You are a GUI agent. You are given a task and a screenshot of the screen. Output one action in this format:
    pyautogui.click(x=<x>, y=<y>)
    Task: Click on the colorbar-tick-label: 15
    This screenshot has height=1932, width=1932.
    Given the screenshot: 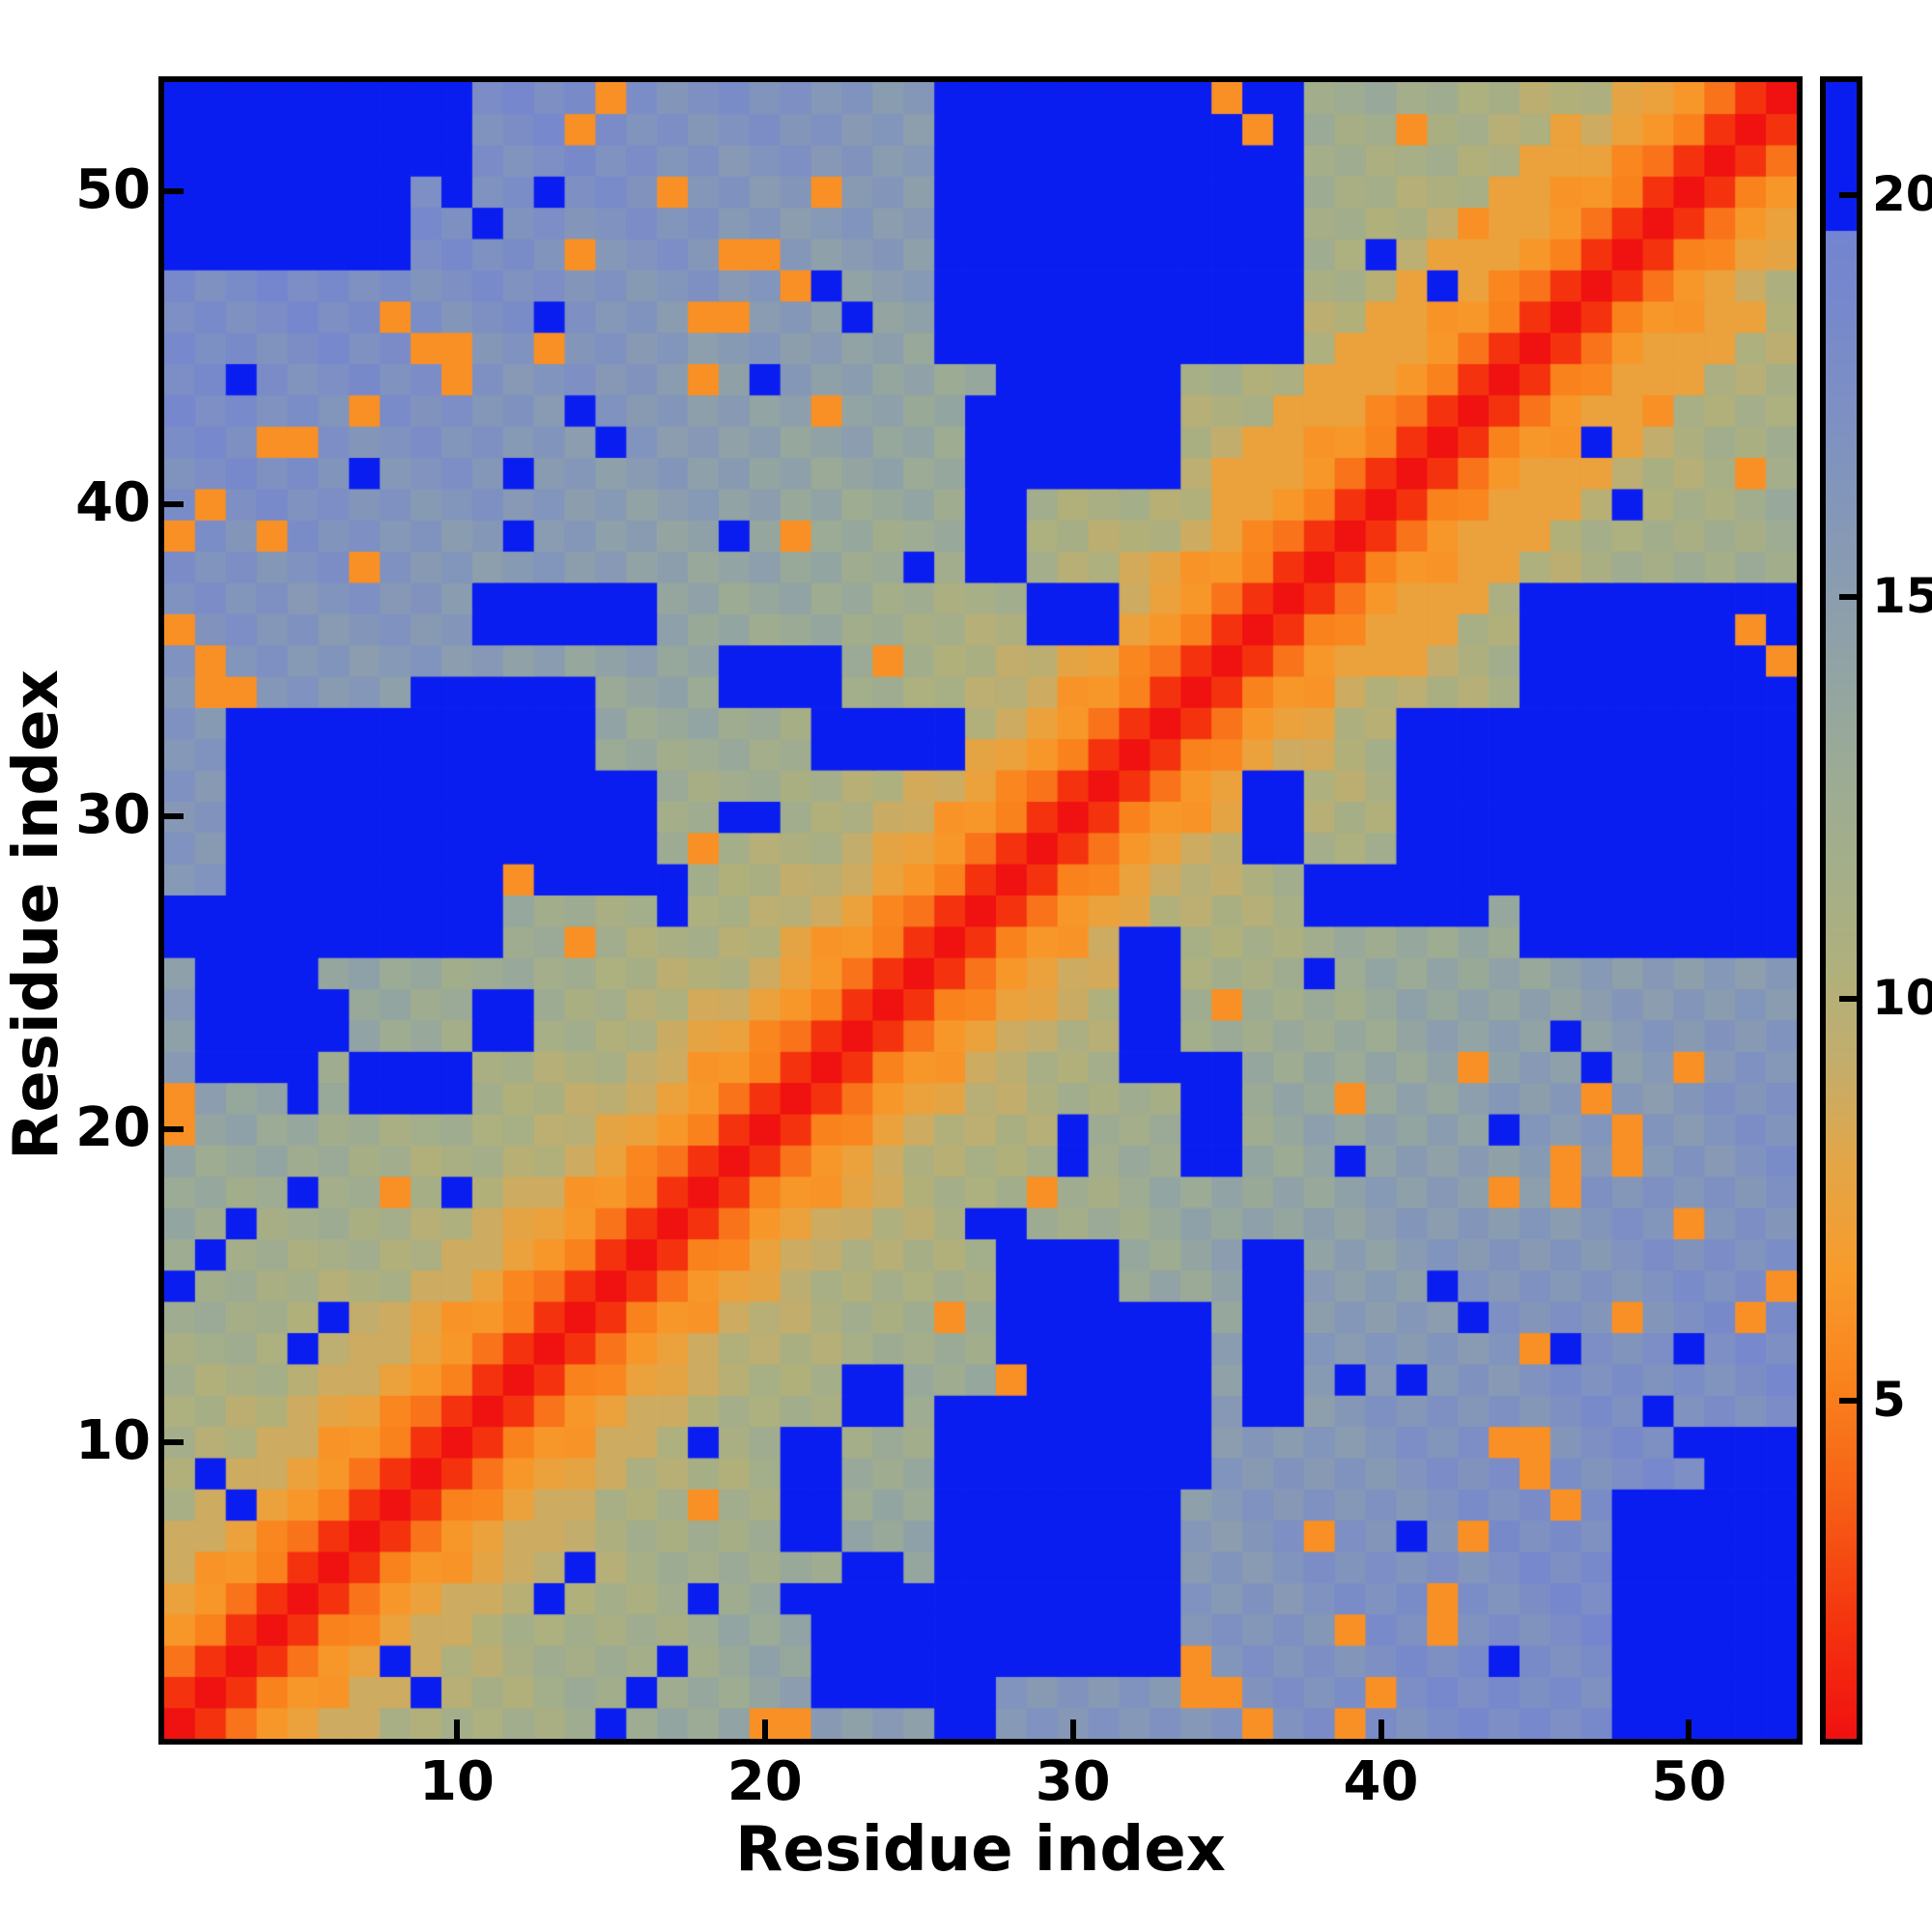 What is the action you would take?
    pyautogui.click(x=1902, y=595)
    